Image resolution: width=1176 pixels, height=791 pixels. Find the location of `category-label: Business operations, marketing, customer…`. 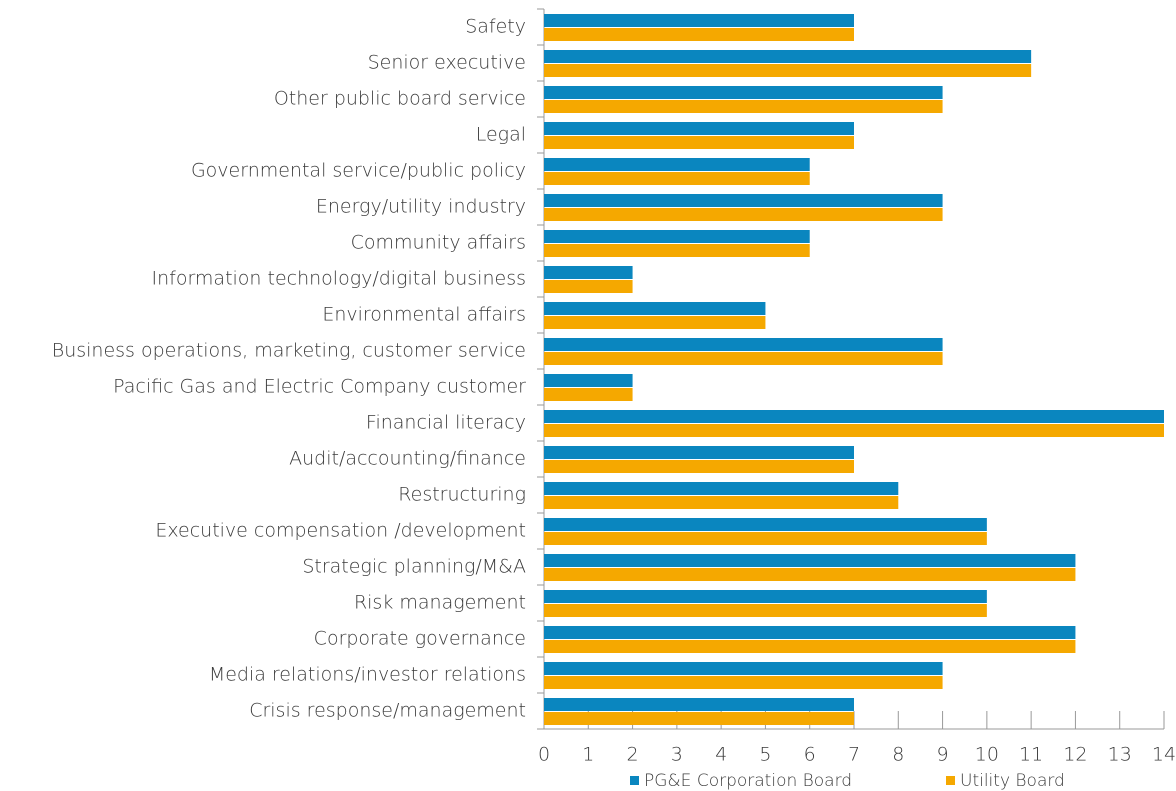

category-label: Business operations, marketing, customer… is located at coordinates (289, 351).